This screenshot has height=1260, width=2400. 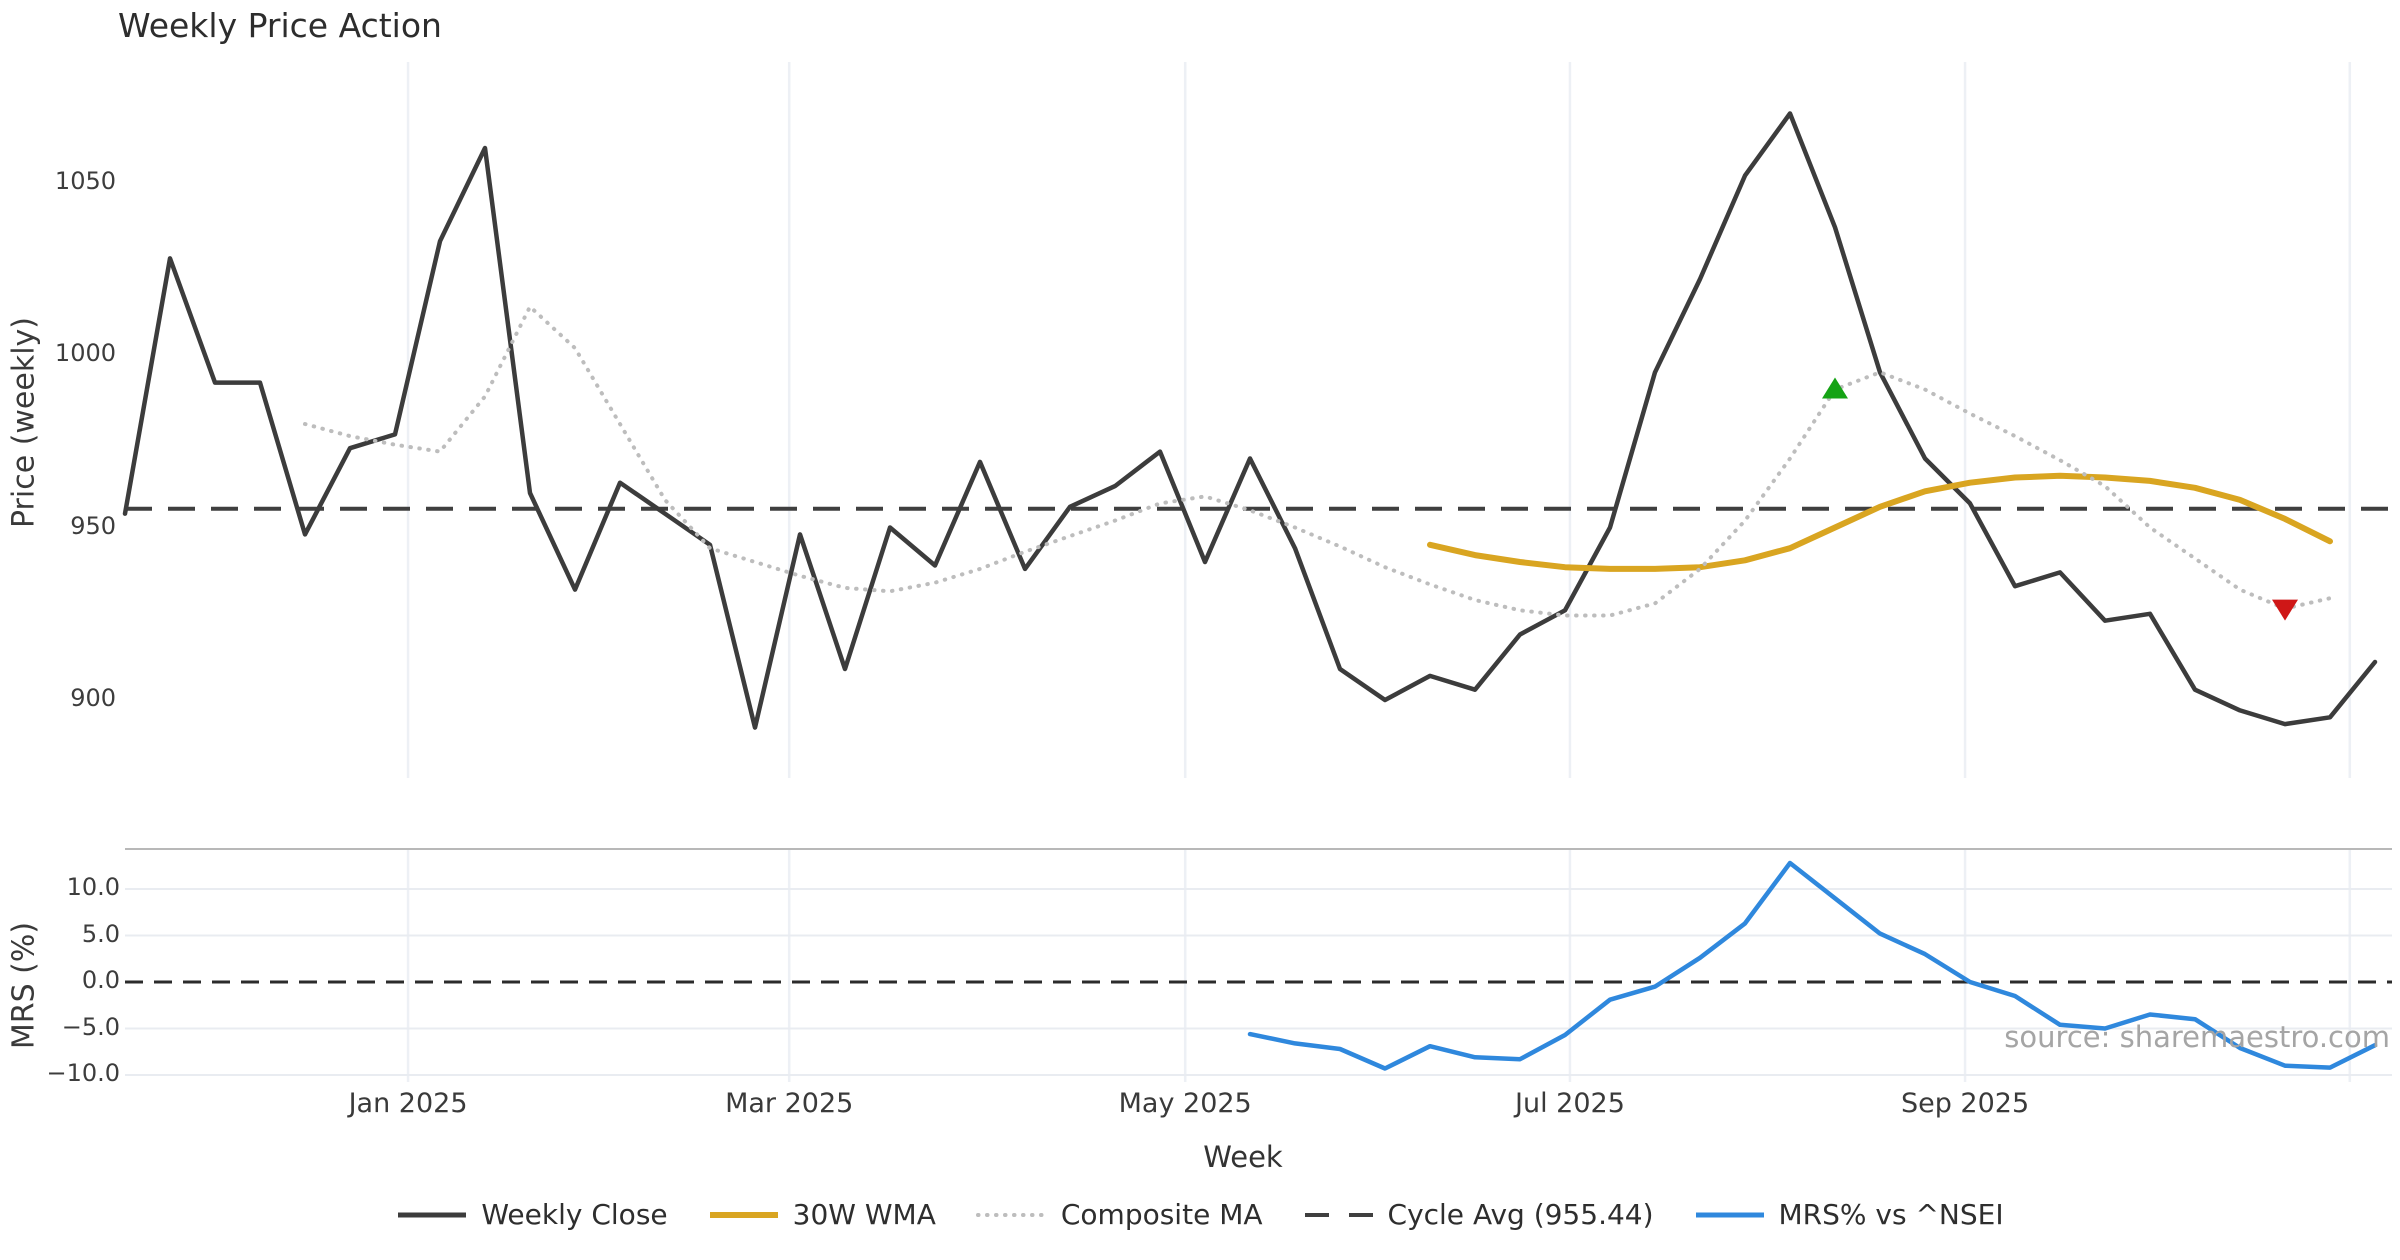 I want to click on x-axis-label: Week, so click(x=1243, y=1157).